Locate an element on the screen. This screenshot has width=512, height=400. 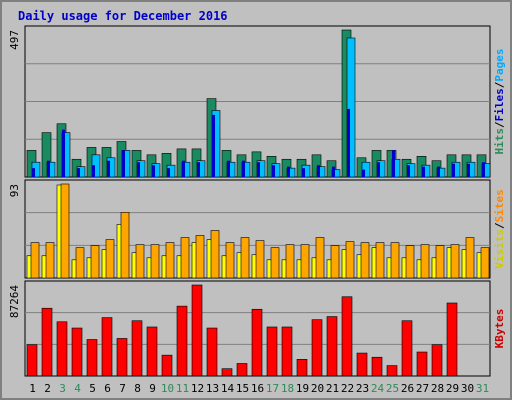
x-tick-label: 21 is located at coordinates (332, 388).